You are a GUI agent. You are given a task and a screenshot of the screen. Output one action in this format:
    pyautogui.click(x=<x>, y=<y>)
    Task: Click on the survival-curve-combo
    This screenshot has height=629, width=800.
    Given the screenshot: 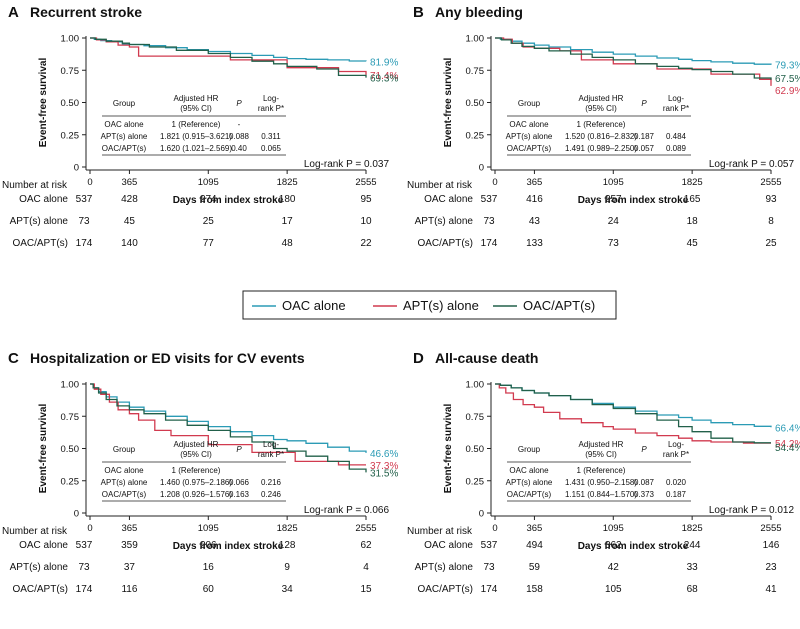 What is the action you would take?
    pyautogui.click(x=228, y=57)
    